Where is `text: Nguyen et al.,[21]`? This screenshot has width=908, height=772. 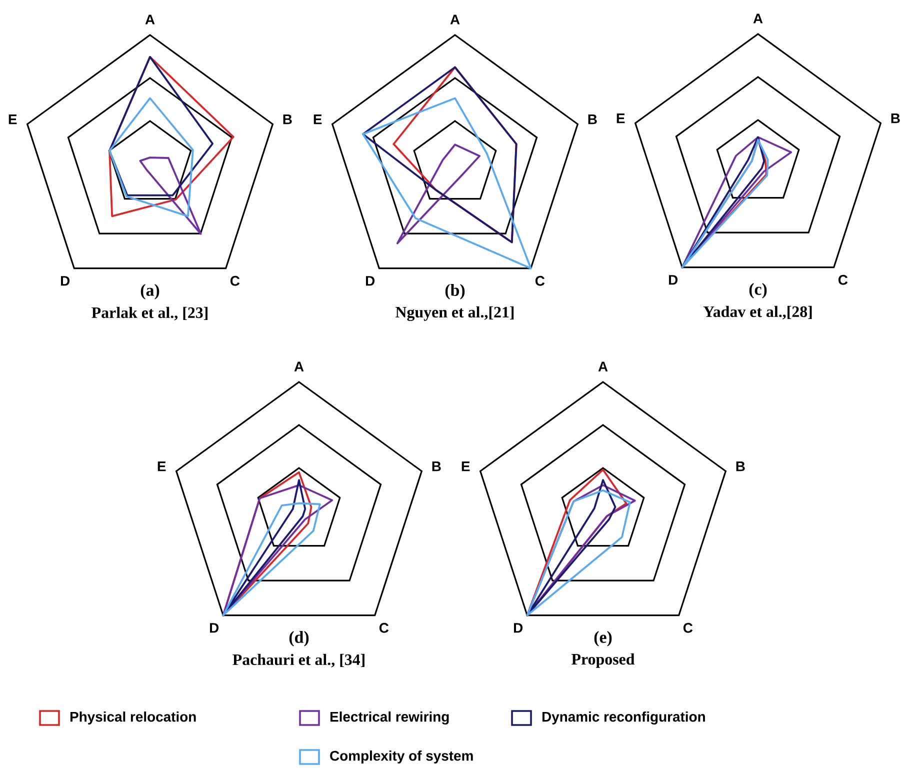
text: Nguyen et al.,[21] is located at coordinates (455, 313).